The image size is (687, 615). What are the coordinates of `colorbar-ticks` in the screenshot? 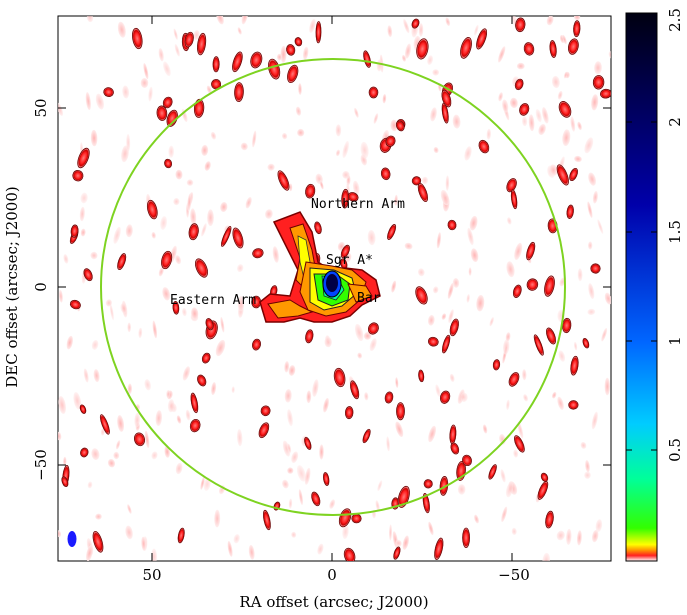 It's located at (641, 231).